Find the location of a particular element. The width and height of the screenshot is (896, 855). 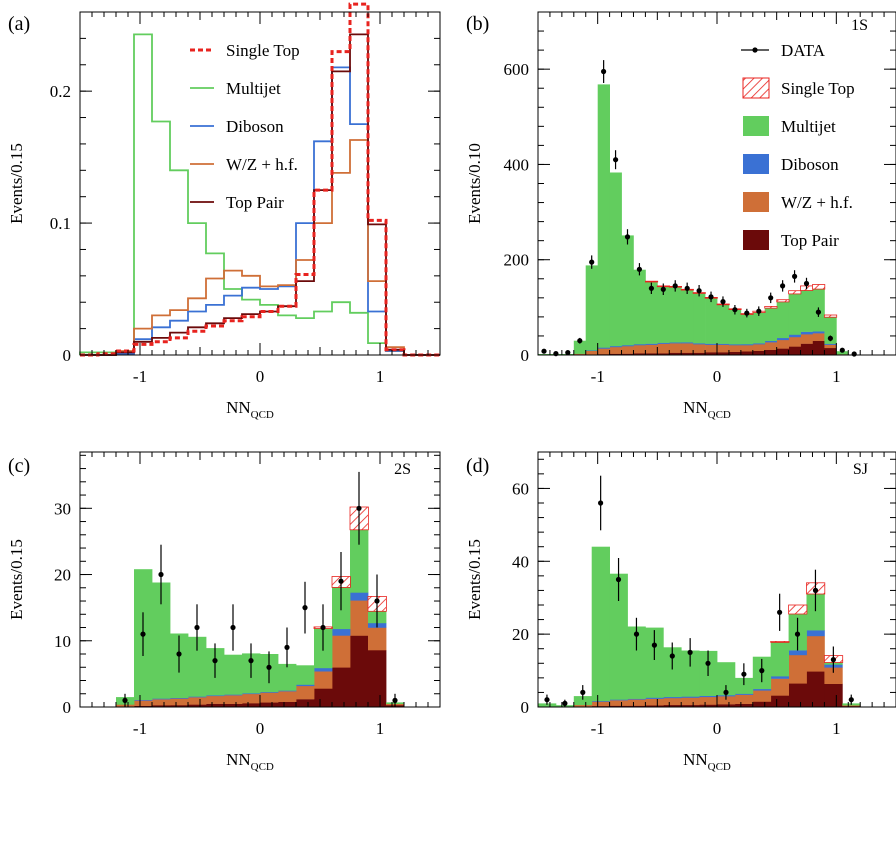

y-tick-label: 60 is located at coordinates (520, 488).